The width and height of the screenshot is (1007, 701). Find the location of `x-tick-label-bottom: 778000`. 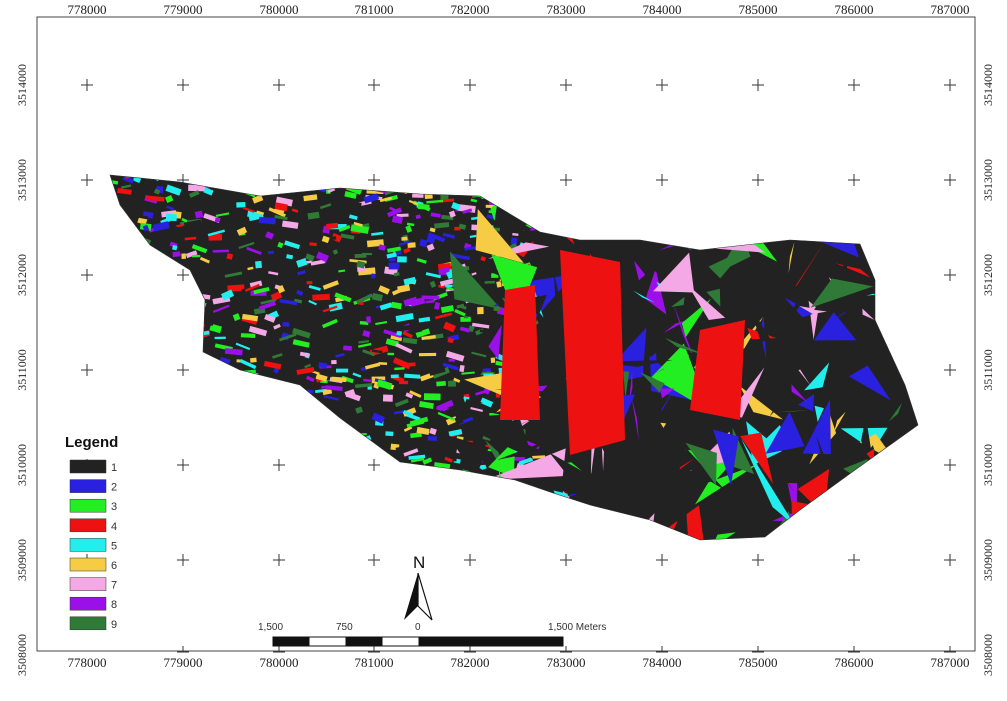

x-tick-label-bottom: 778000 is located at coordinates (87, 662).